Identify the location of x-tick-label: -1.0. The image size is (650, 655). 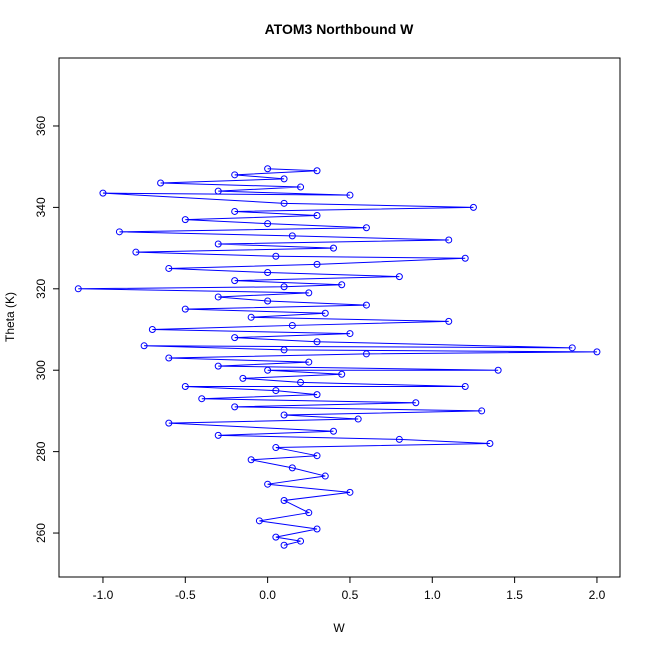
(103, 595).